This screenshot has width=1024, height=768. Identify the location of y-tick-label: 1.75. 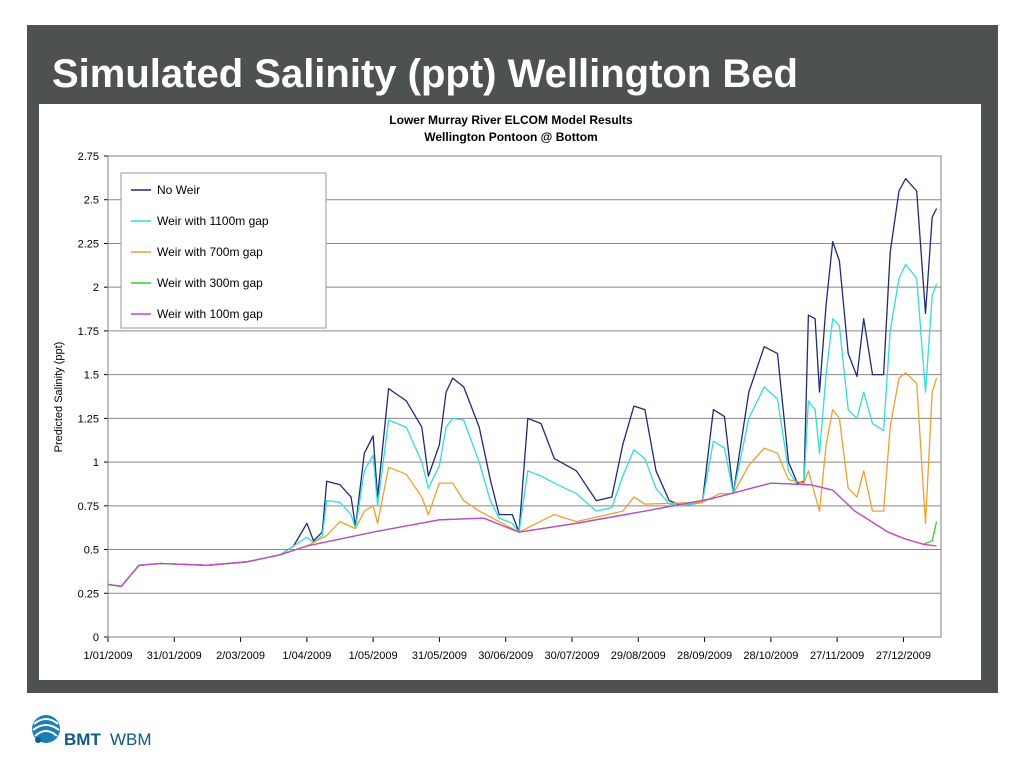
(88, 332).